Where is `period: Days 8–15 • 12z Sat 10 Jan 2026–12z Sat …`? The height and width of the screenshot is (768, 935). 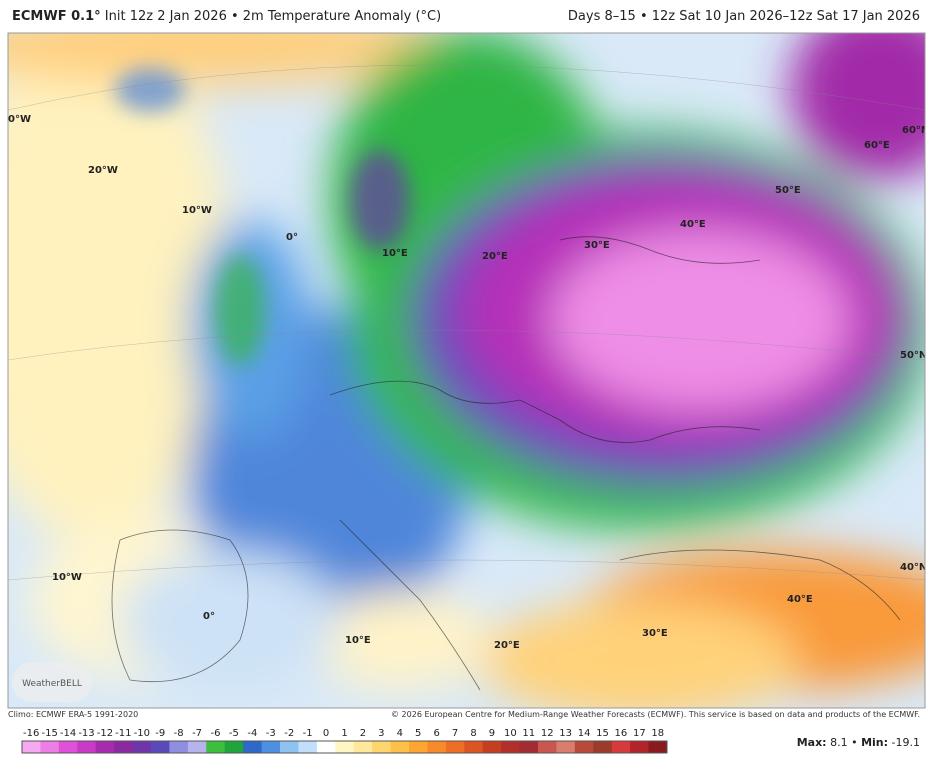
period: Days 8–15 • 12z Sat 10 Jan 2026–12z Sat … is located at coordinates (744, 16).